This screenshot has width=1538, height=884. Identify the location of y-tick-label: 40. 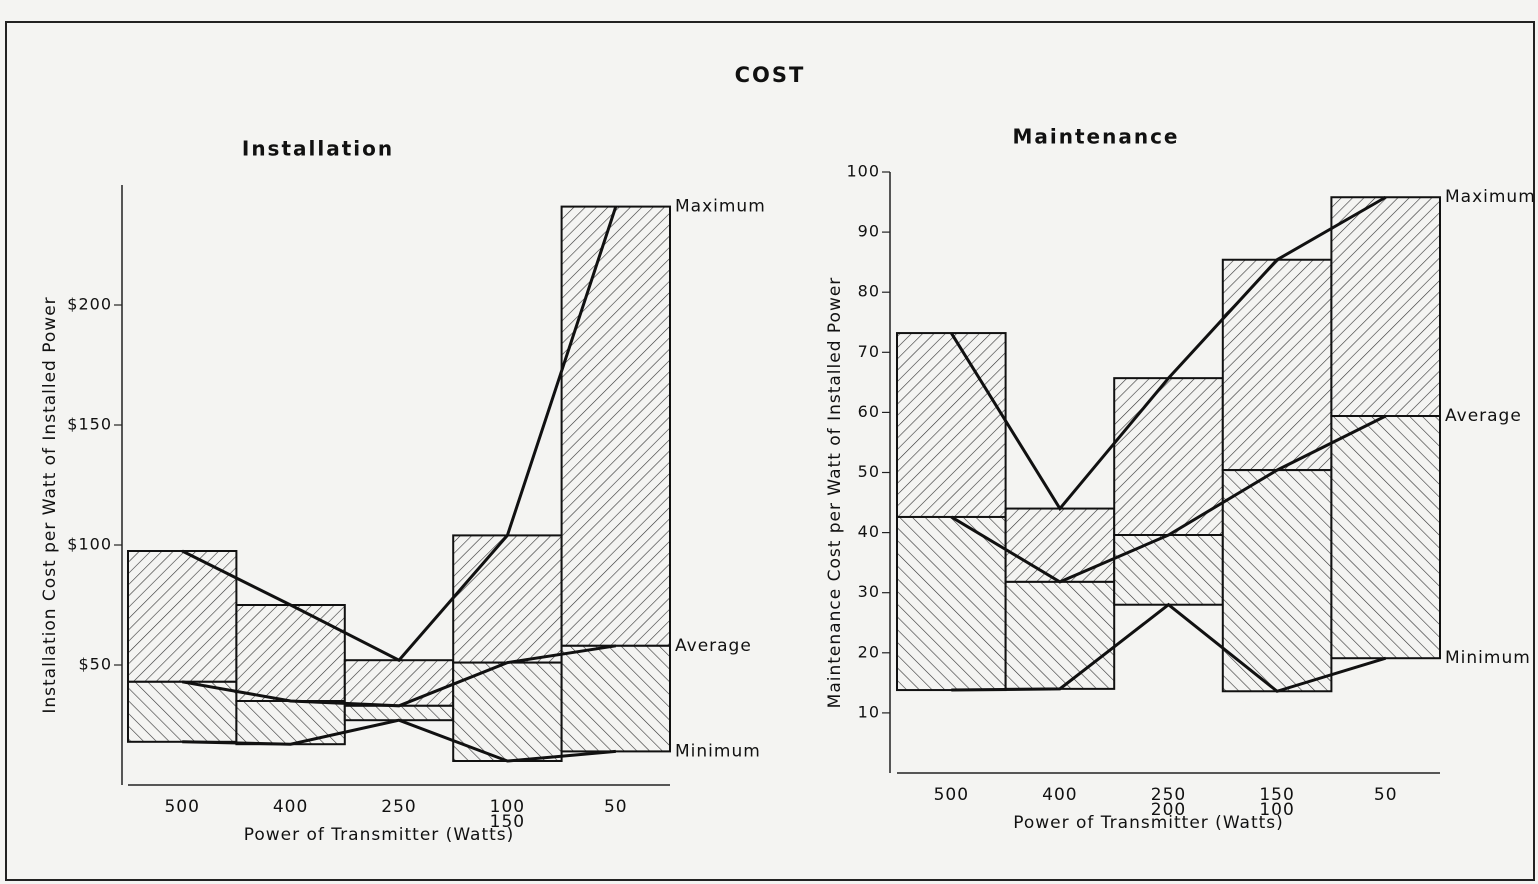
(869, 531).